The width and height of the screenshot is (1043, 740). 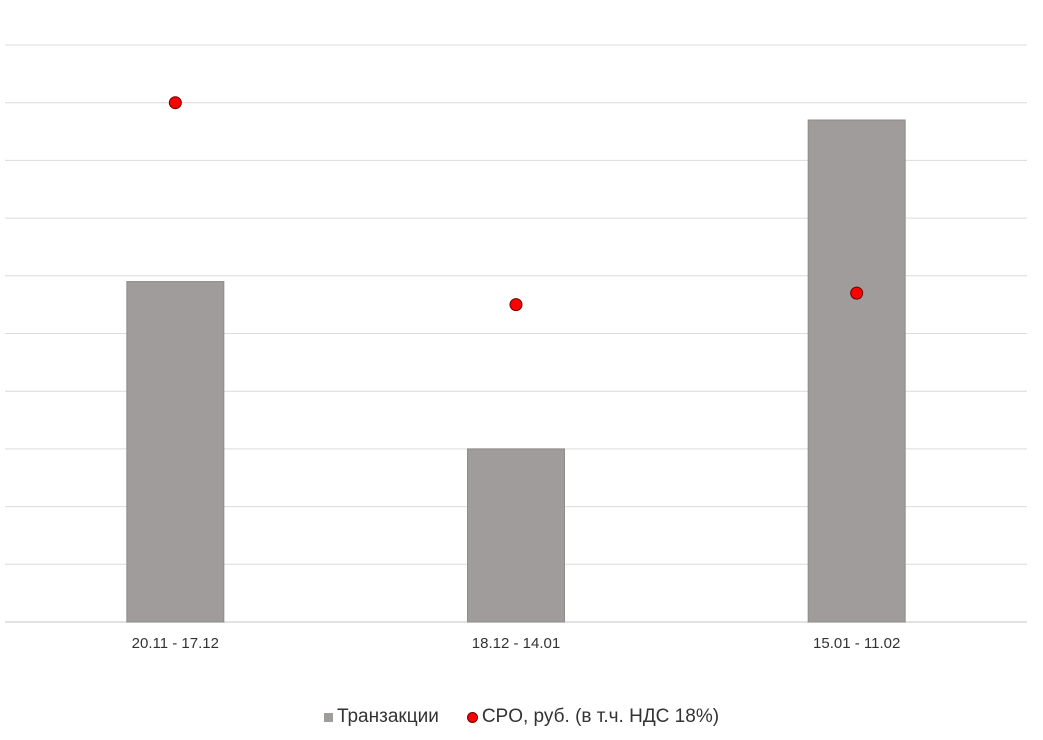 I want to click on legend-swatch-dot-icon, so click(x=472, y=717).